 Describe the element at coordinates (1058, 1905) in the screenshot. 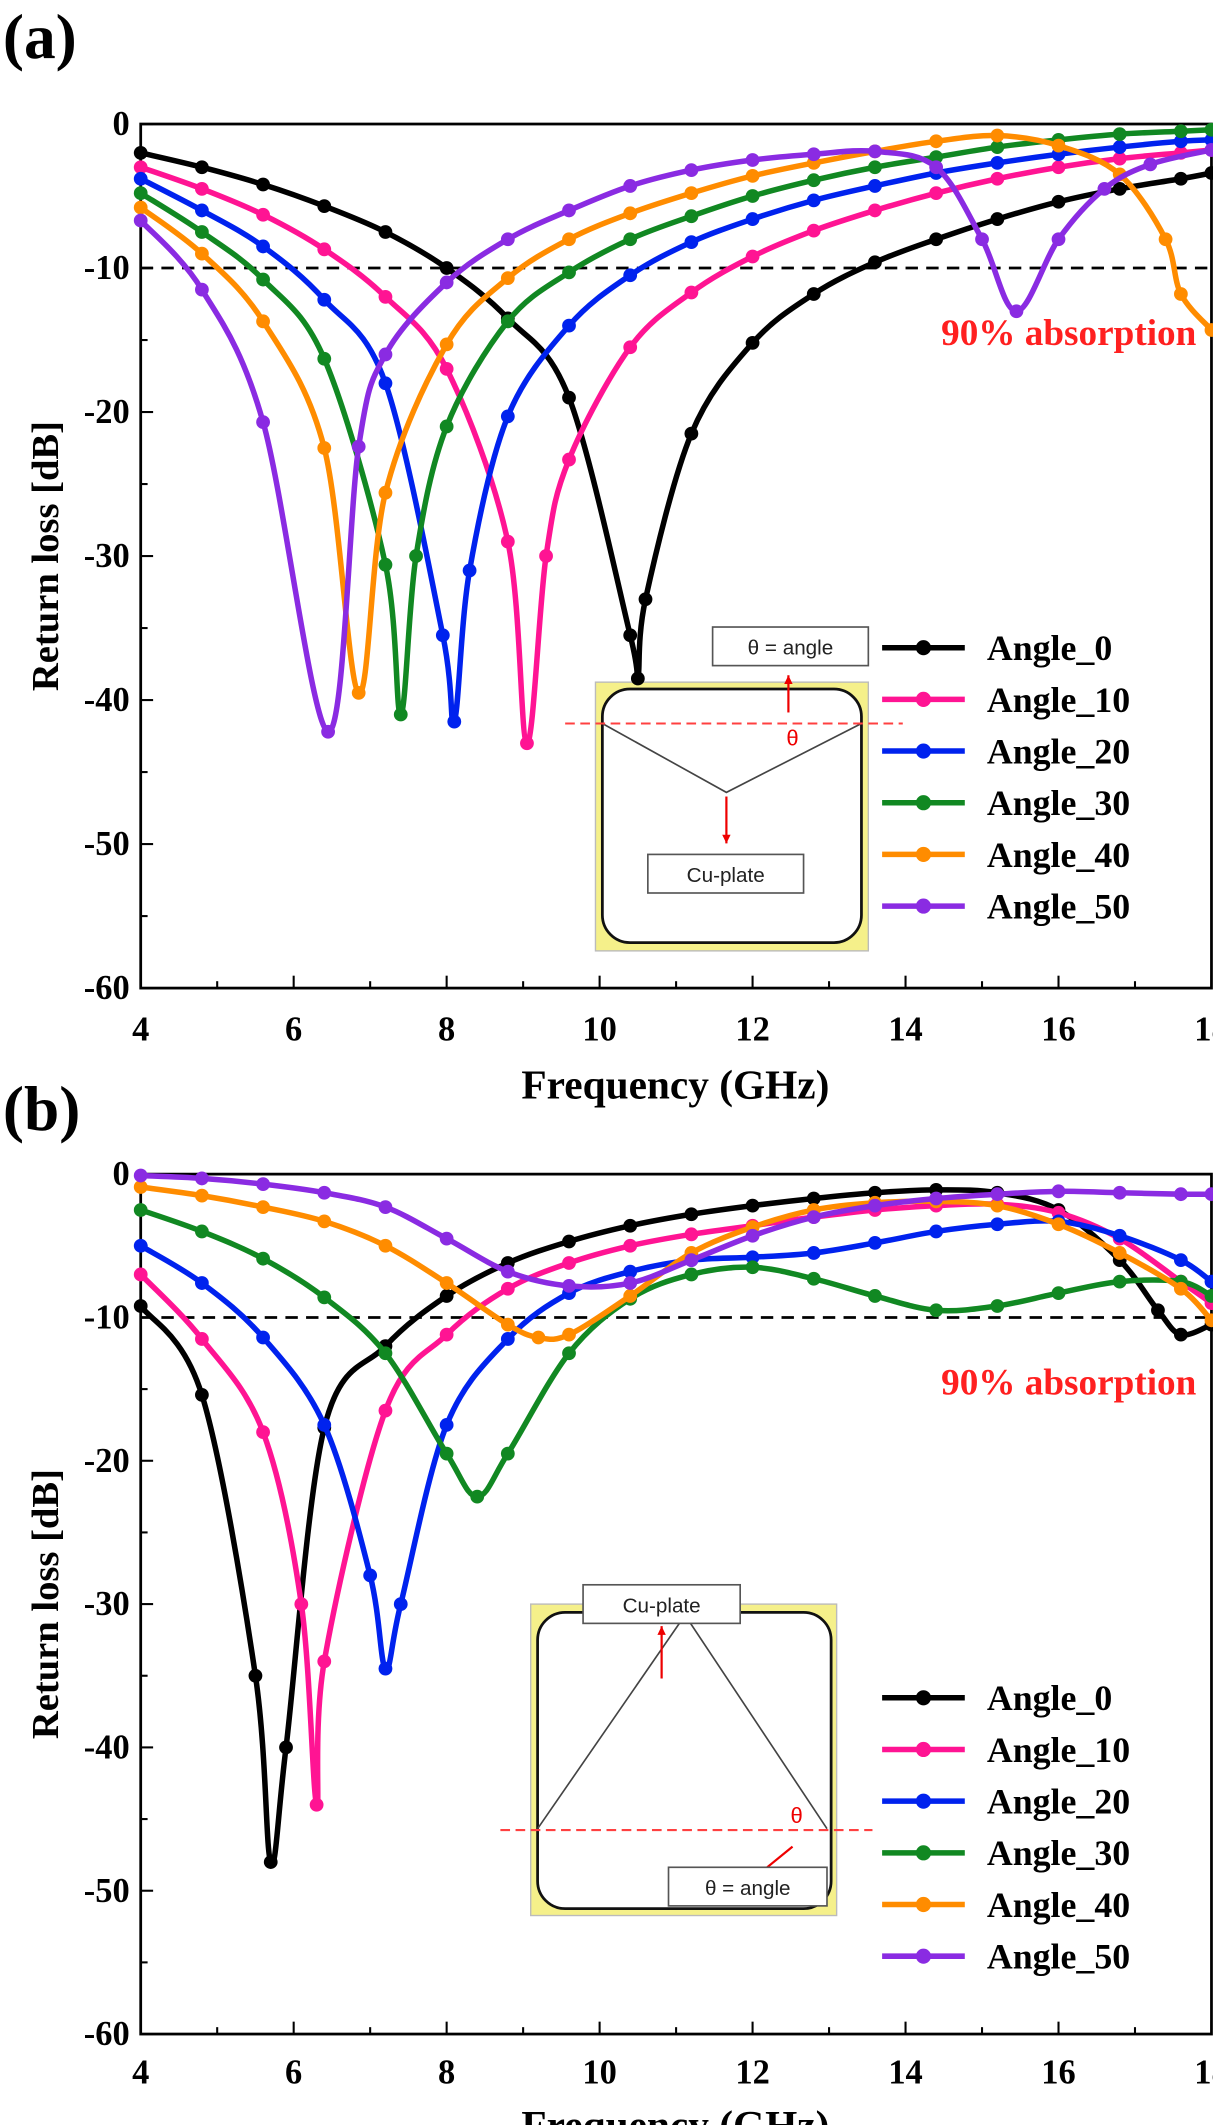

I see `legend-label: Angle_40` at that location.